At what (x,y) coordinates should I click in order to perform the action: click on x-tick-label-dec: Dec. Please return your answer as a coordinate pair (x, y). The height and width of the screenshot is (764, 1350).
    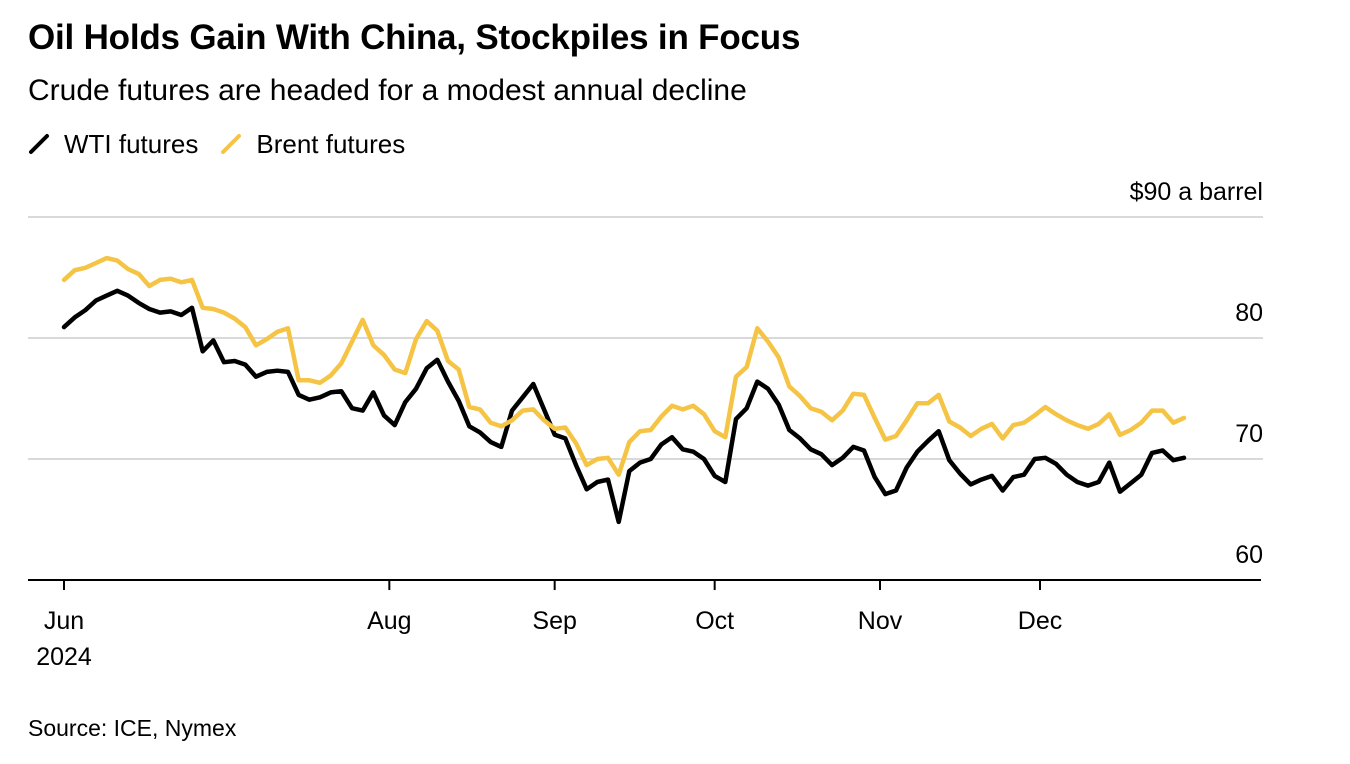
    Looking at the image, I should click on (1040, 621).